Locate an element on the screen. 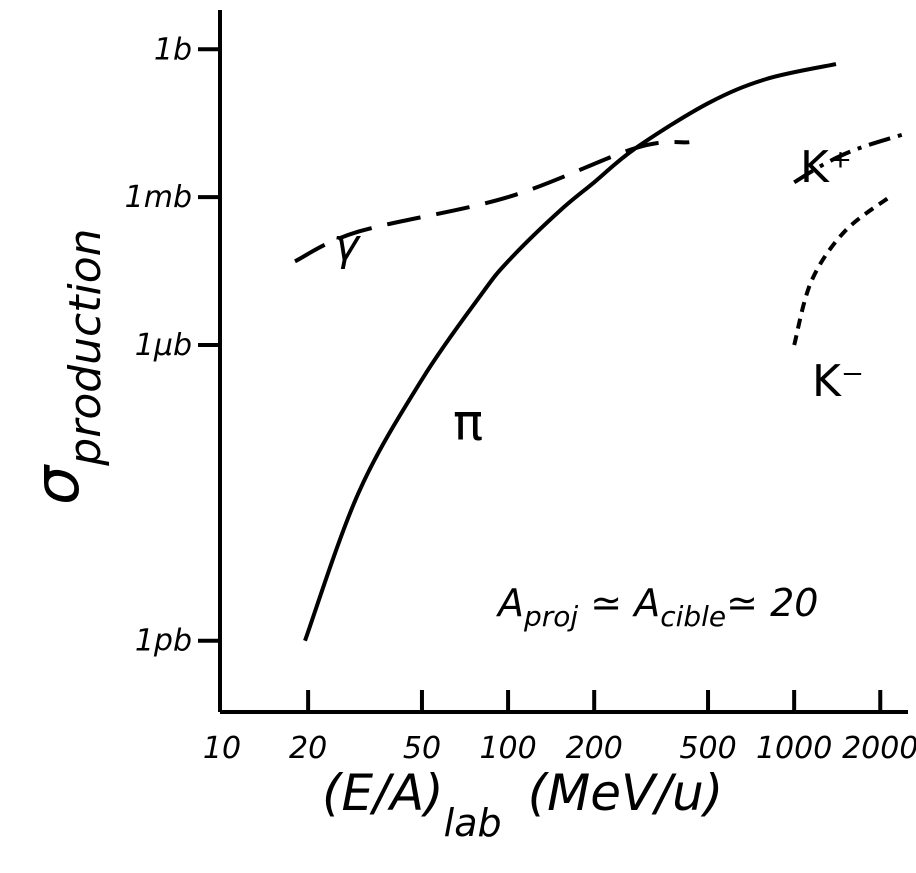 The height and width of the screenshot is (873, 916). y-tick-label: 1μb is located at coordinates (163, 345).